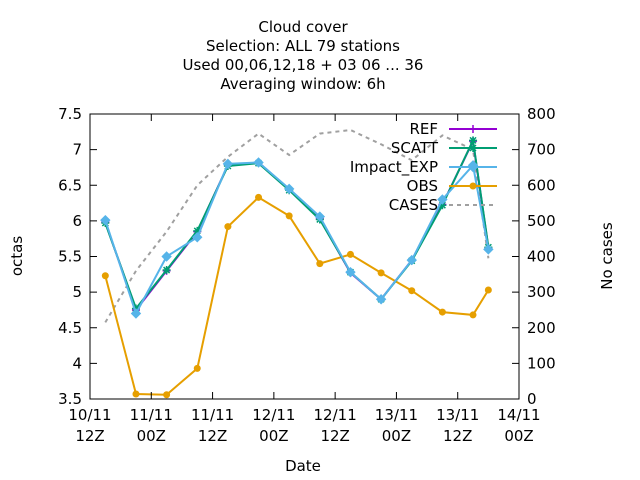 Image resolution: width=640 pixels, height=480 pixels. Describe the element at coordinates (518, 415) in the screenshot. I see `x-tick-label-date: 14/11` at that location.